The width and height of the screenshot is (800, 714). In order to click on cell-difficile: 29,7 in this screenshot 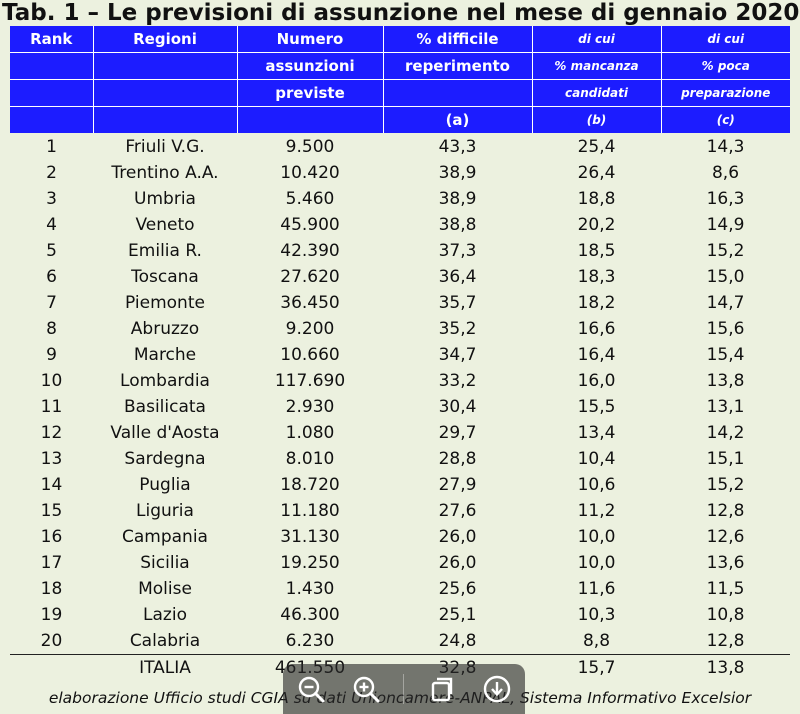, I will do `click(457, 433)`.